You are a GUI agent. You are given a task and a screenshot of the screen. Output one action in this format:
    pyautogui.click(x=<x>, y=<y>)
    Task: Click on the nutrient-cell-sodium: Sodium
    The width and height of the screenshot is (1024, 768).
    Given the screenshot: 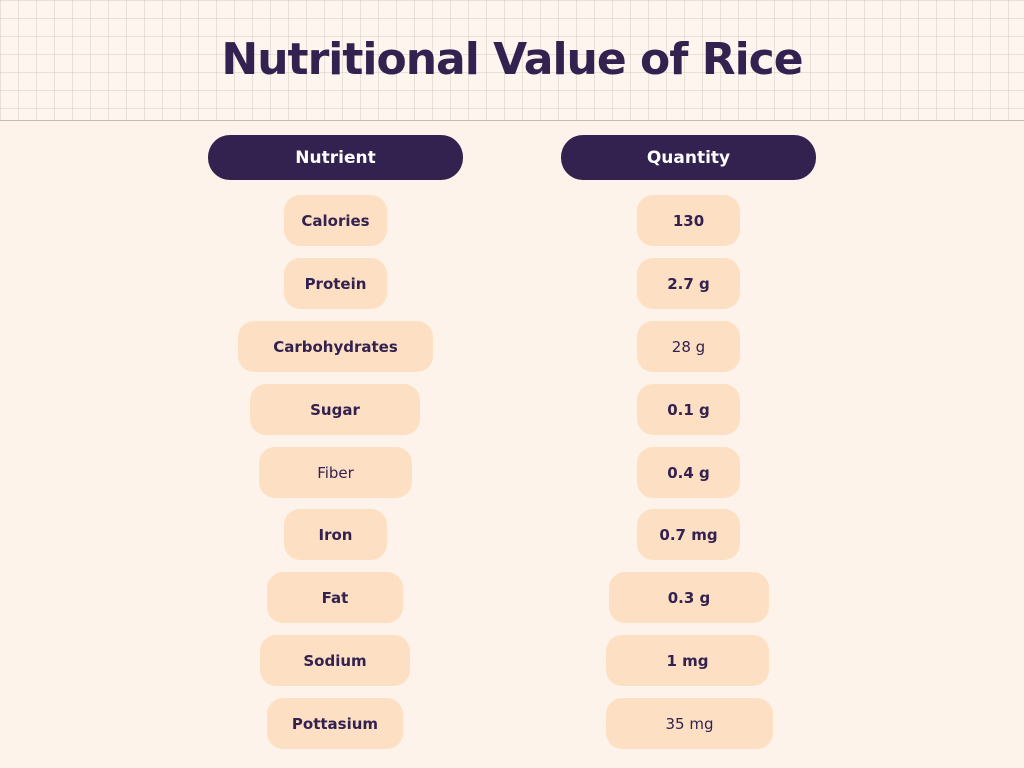 What is the action you would take?
    pyautogui.click(x=335, y=660)
    